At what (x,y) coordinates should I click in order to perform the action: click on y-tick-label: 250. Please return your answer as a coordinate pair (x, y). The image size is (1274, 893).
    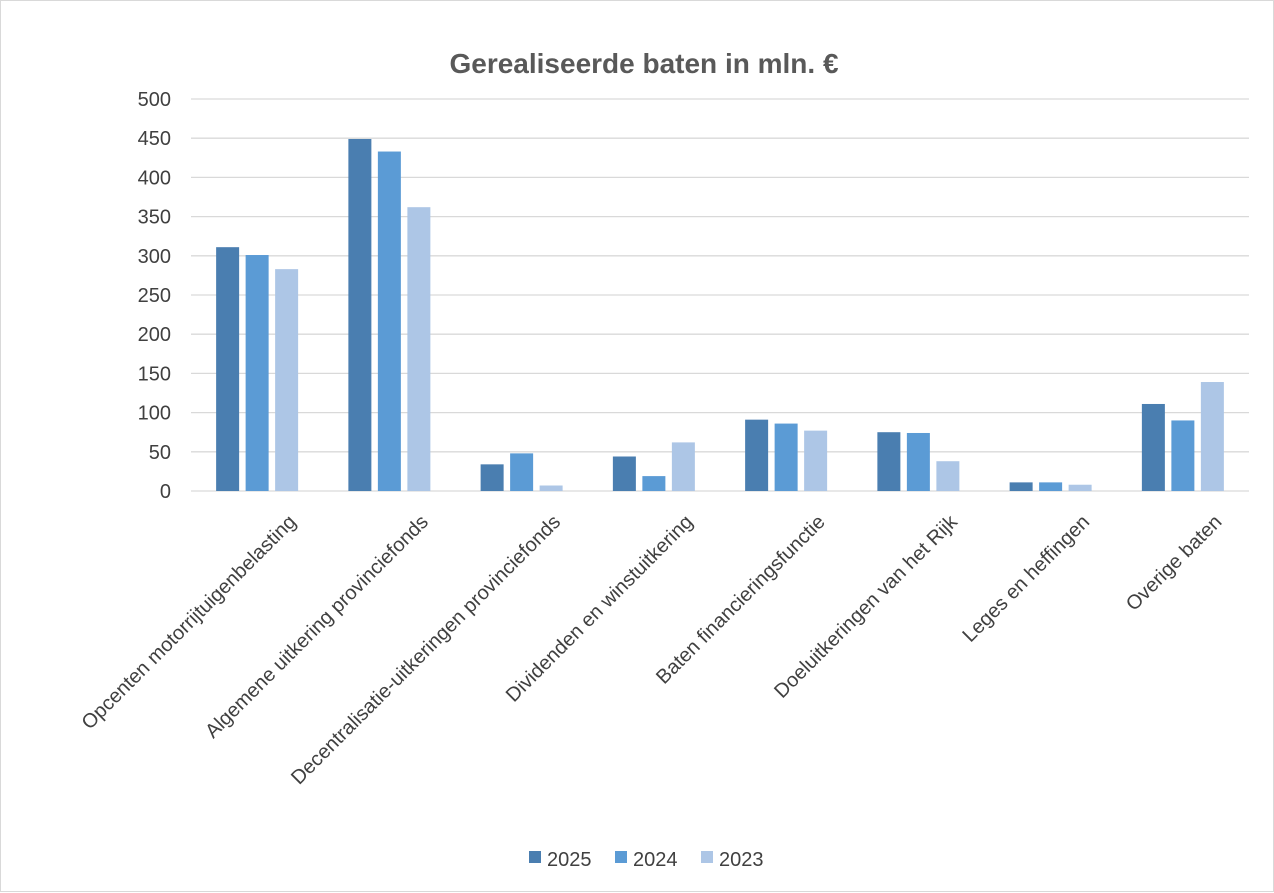
    Looking at the image, I should click on (154, 296).